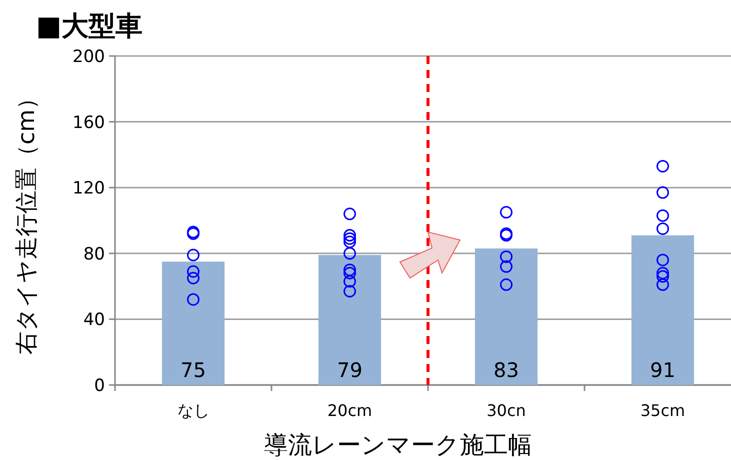 This screenshot has width=731, height=460. I want to click on chart-title: ■大型車, so click(89, 26).